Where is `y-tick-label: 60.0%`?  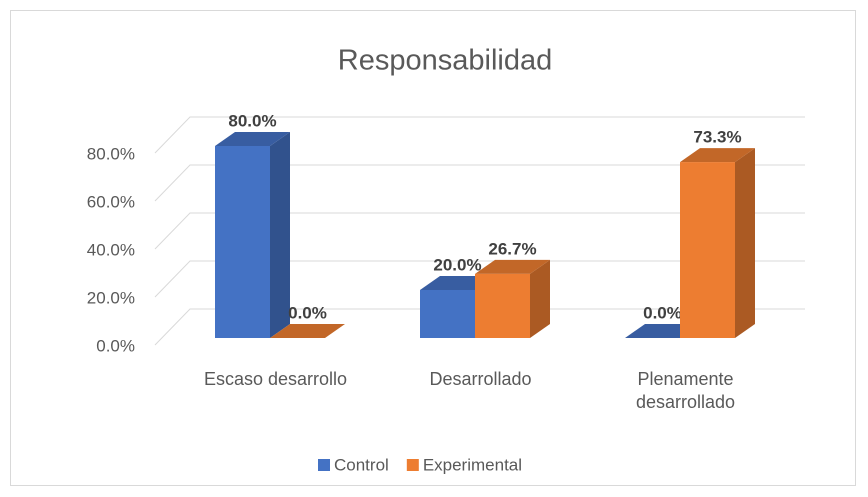
y-tick-label: 60.0% is located at coordinates (111, 201).